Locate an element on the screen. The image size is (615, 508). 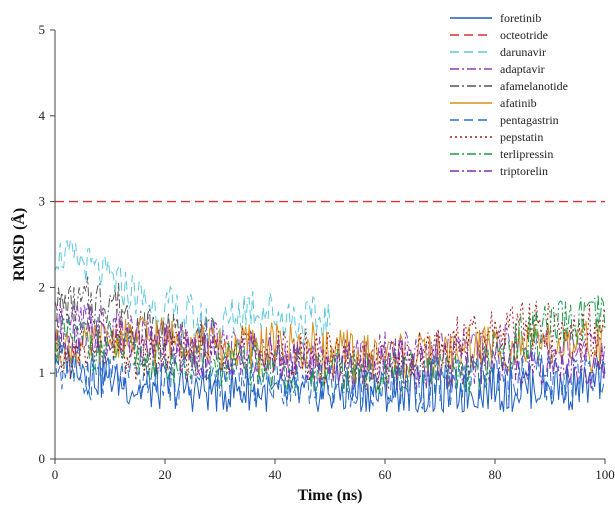
series-line-foretinib is located at coordinates (330, 378).